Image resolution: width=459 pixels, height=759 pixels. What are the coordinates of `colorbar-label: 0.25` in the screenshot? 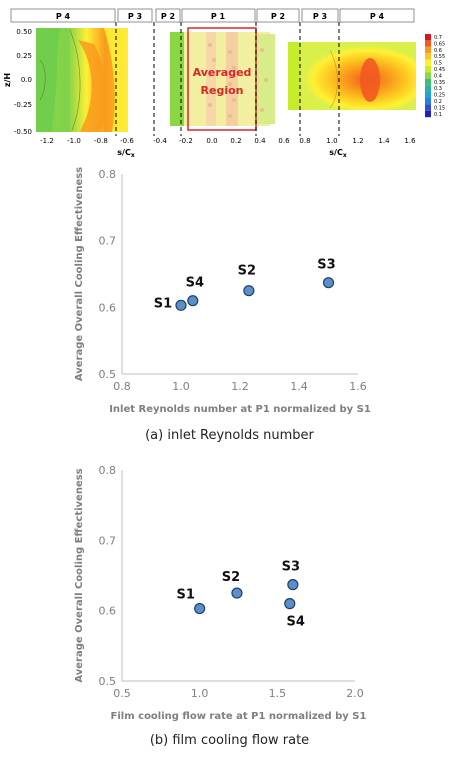 It's located at (439, 96).